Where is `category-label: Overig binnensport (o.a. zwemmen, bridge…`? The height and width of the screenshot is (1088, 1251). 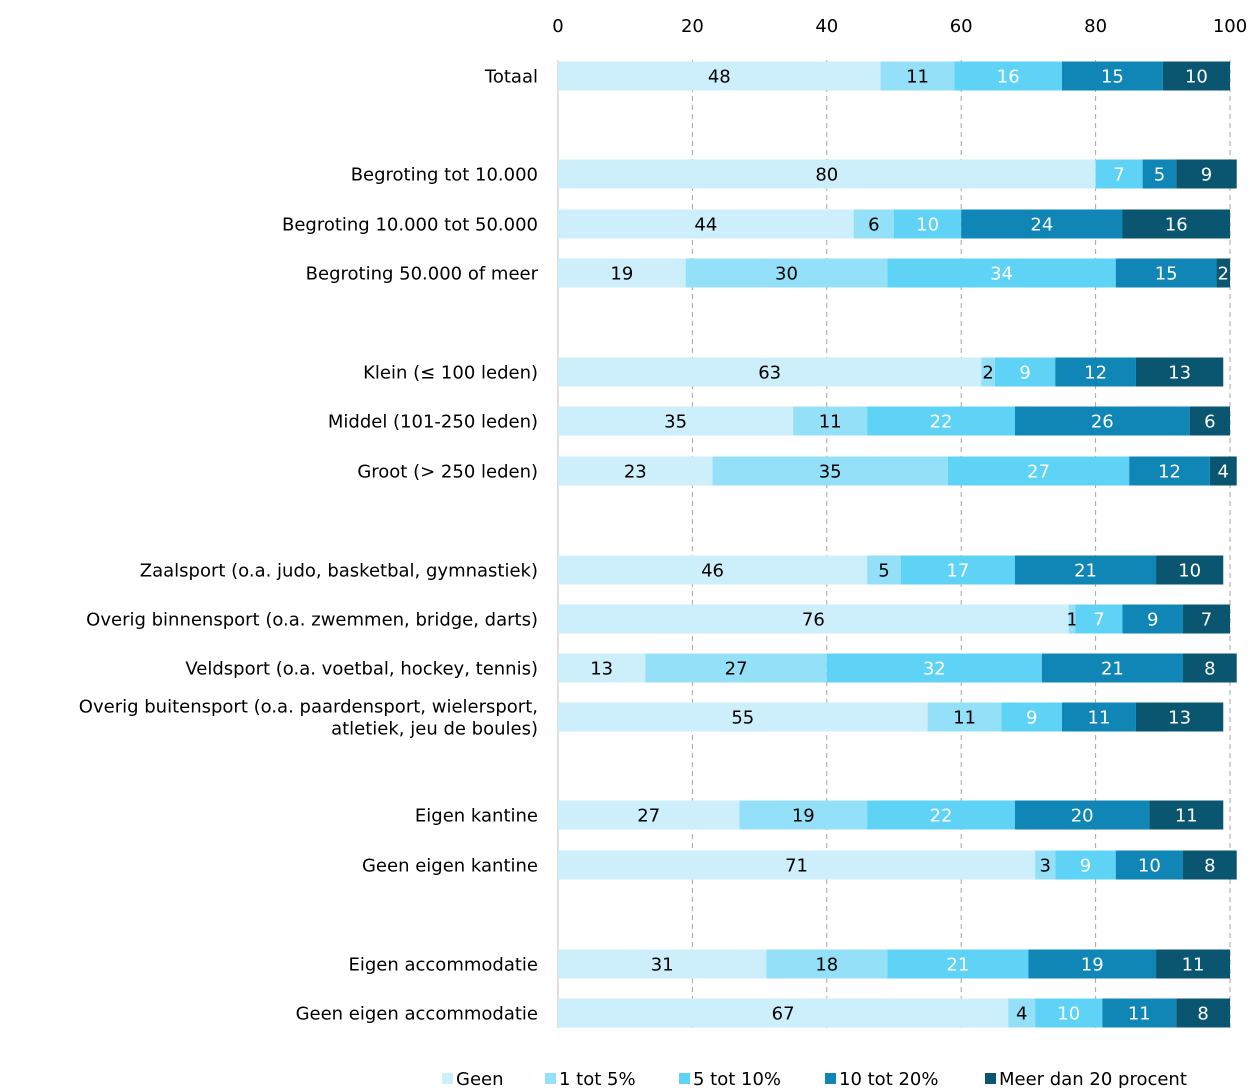 category-label: Overig binnensport (o.a. zwemmen, bridge… is located at coordinates (312, 620).